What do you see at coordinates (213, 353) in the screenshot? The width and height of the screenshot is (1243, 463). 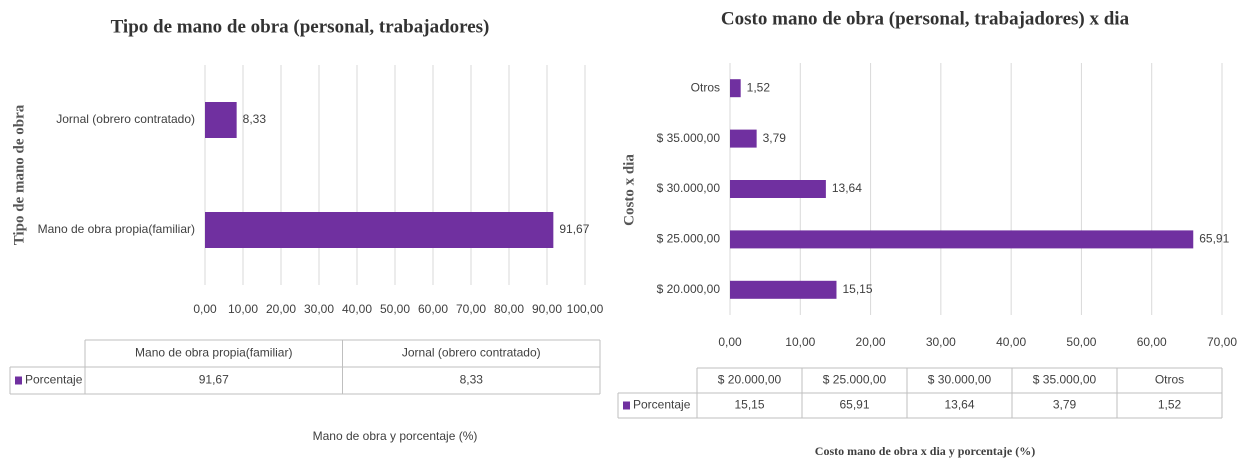 I see `table-header: Mano de obra propia(familiar)` at bounding box center [213, 353].